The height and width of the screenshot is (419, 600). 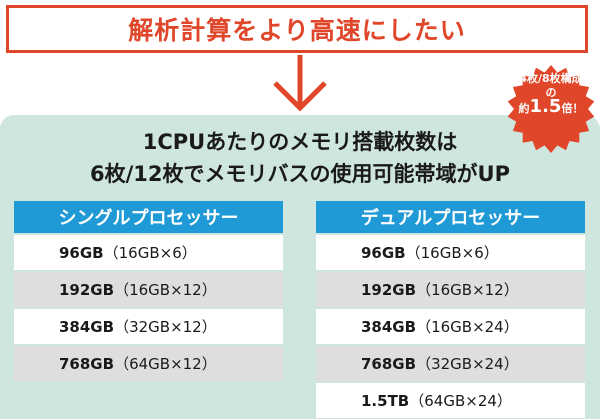 I want to click on main-title-line2: 6枚/12枚でメモリバスの使用可能帯域がUP, so click(x=300, y=174).